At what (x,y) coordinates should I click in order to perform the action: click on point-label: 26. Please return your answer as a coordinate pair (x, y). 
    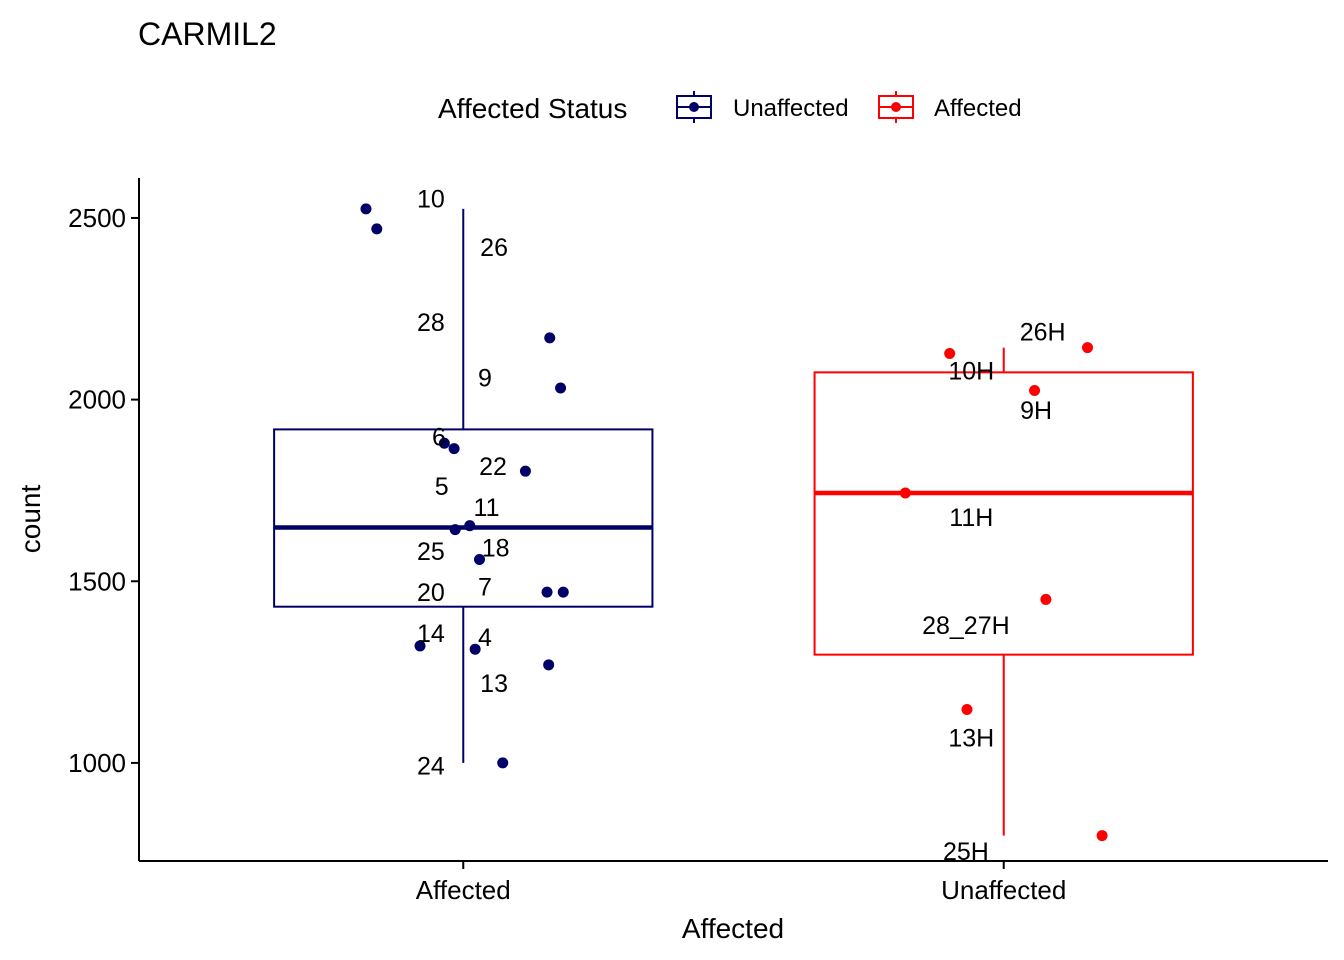
    Looking at the image, I should click on (494, 248).